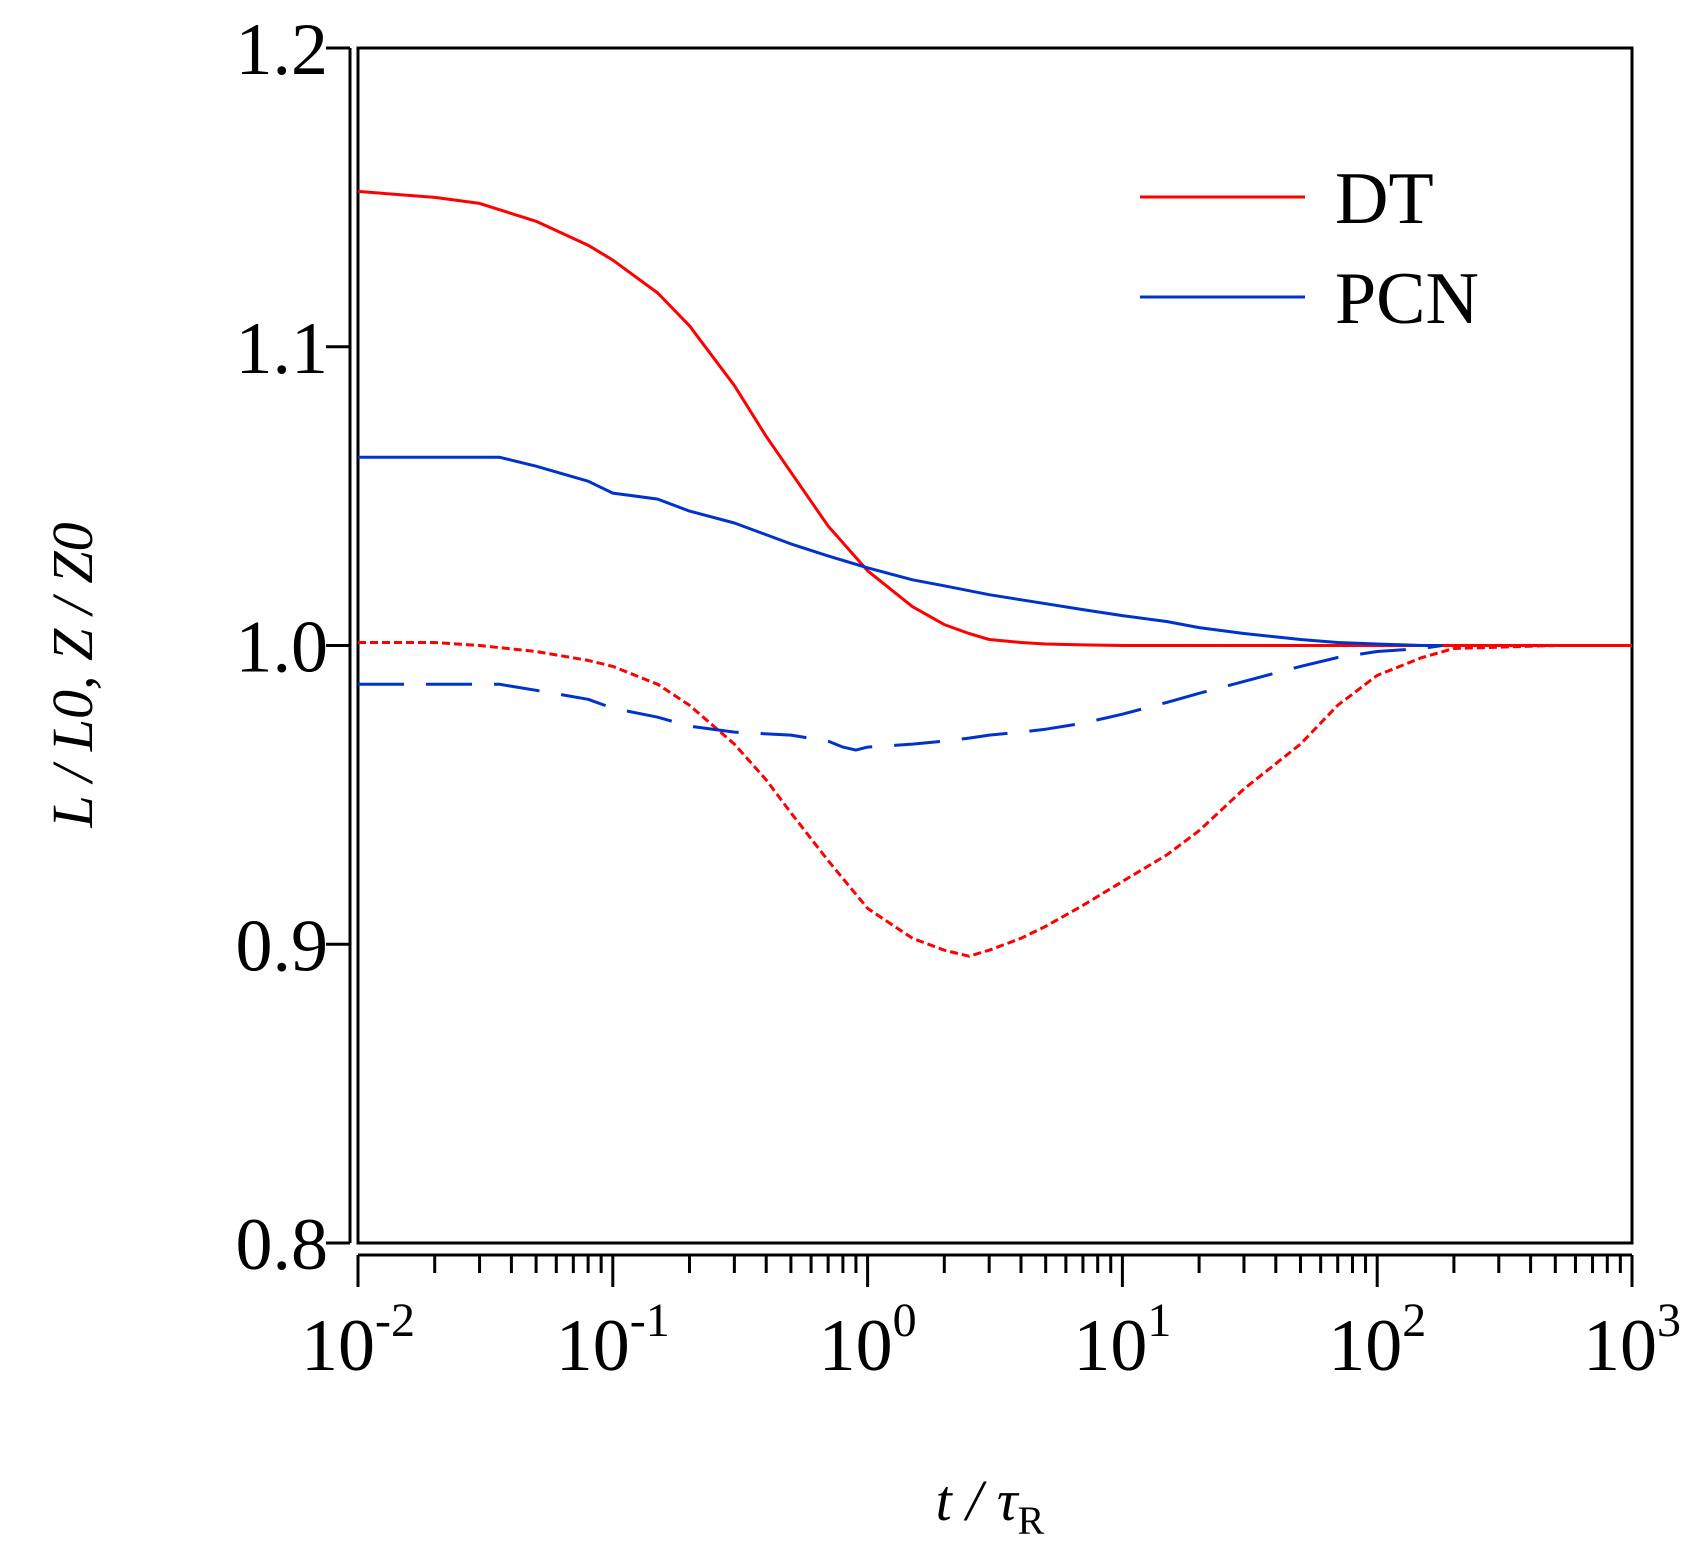 This screenshot has height=1545, width=1695. What do you see at coordinates (905, 1320) in the screenshot?
I see `x-tick-exponent: 0` at bounding box center [905, 1320].